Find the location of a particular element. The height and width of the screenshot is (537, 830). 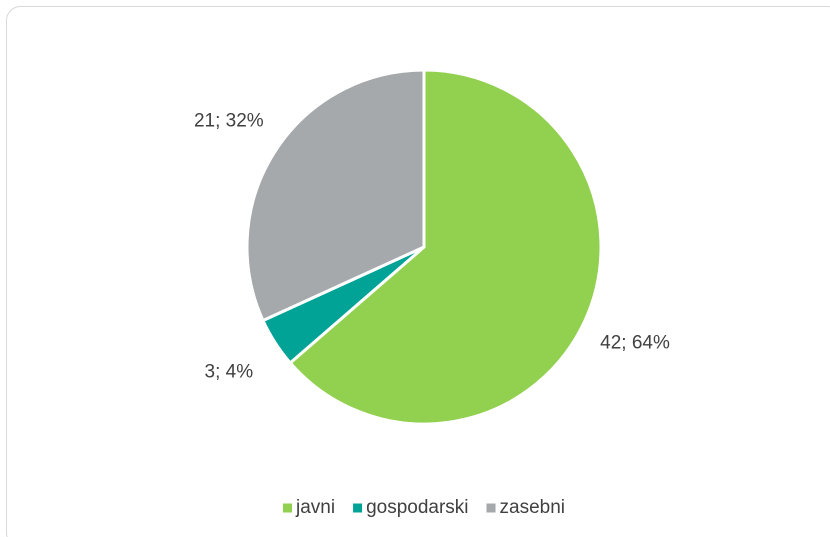

data-label: 21; 32% is located at coordinates (229, 121).